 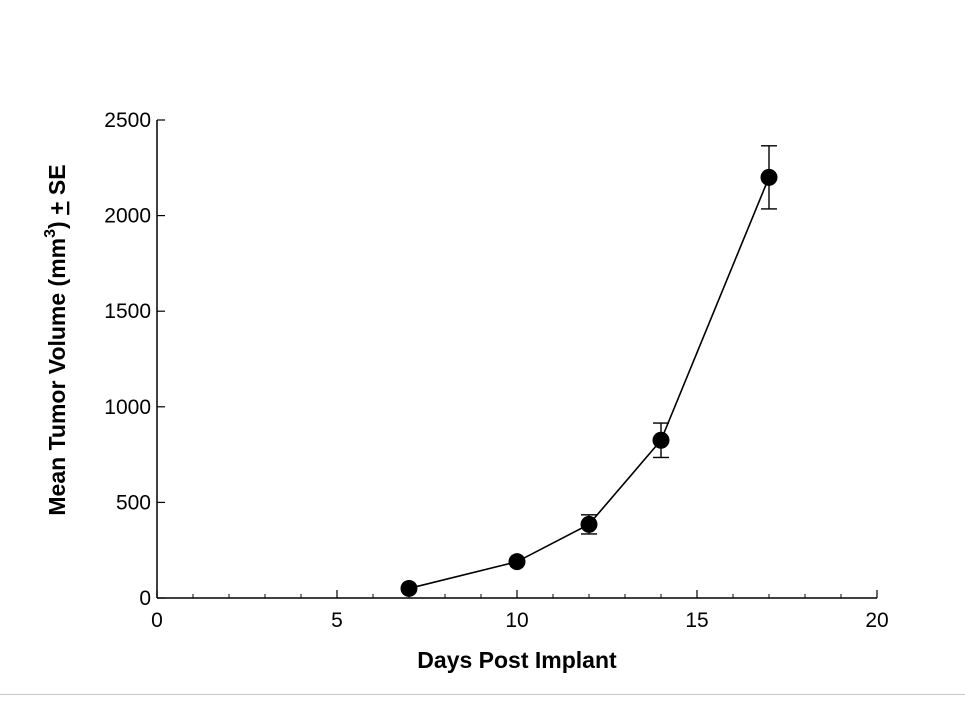 What do you see at coordinates (145, 598) in the screenshot?
I see `y-tick-label: 0` at bounding box center [145, 598].